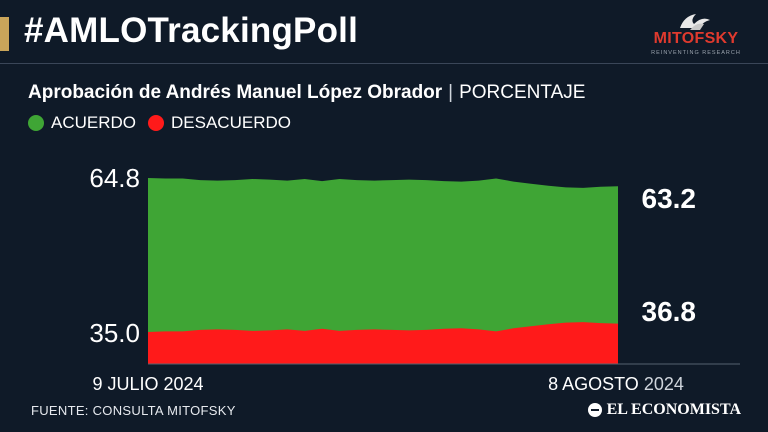 This screenshot has height=432, width=768. I want to click on desacuerdo-area-series, so click(383, 343).